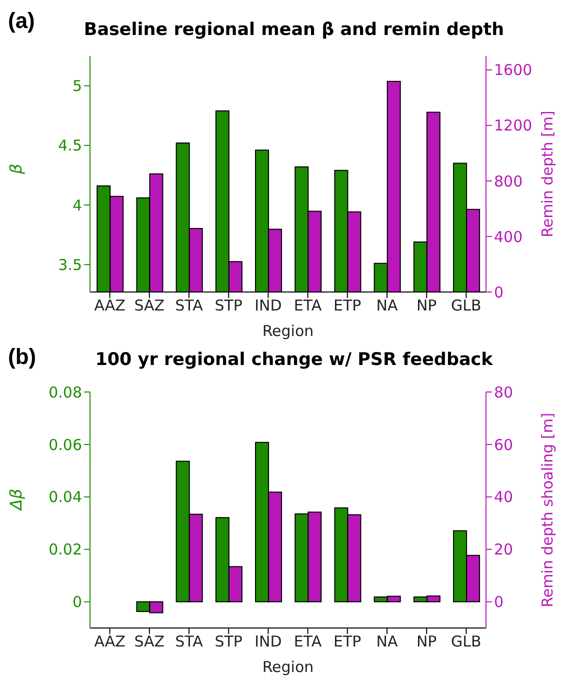 The width and height of the screenshot is (573, 687). Describe the element at coordinates (21, 21) in the screenshot. I see `text: (a)` at that location.